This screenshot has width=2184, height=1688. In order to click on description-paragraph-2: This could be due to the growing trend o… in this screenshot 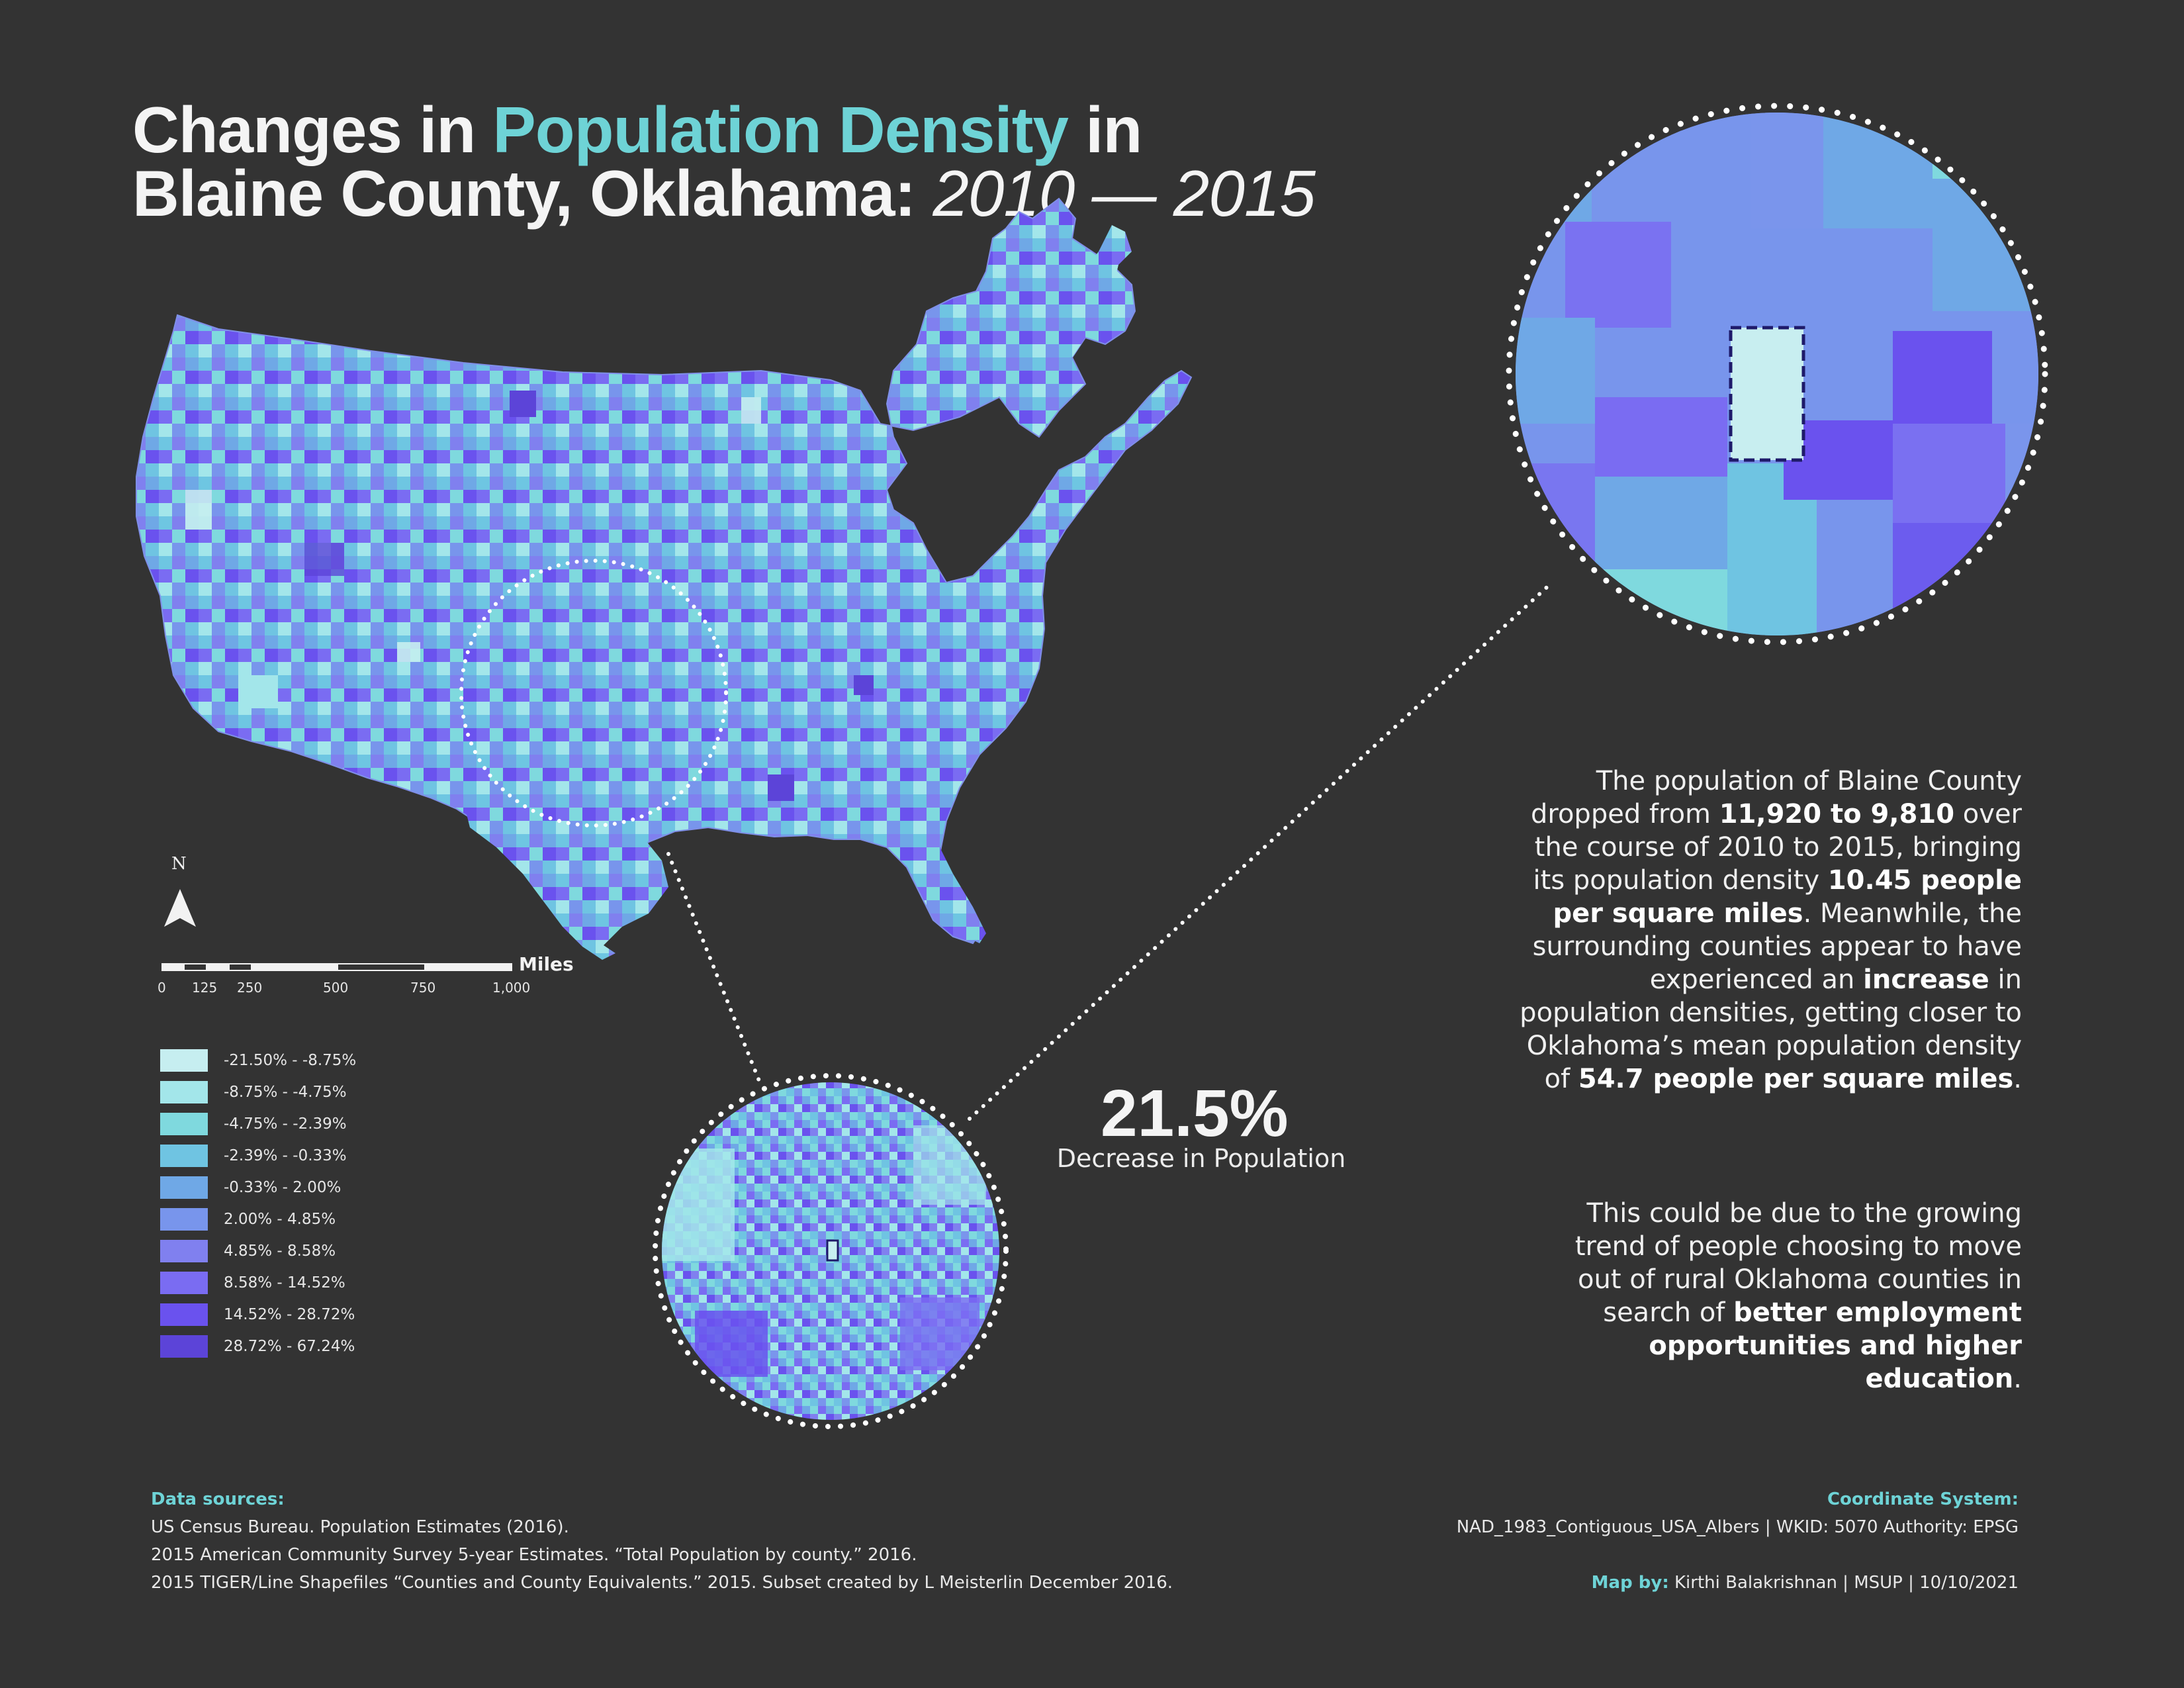, I will do `click(1790, 1296)`.